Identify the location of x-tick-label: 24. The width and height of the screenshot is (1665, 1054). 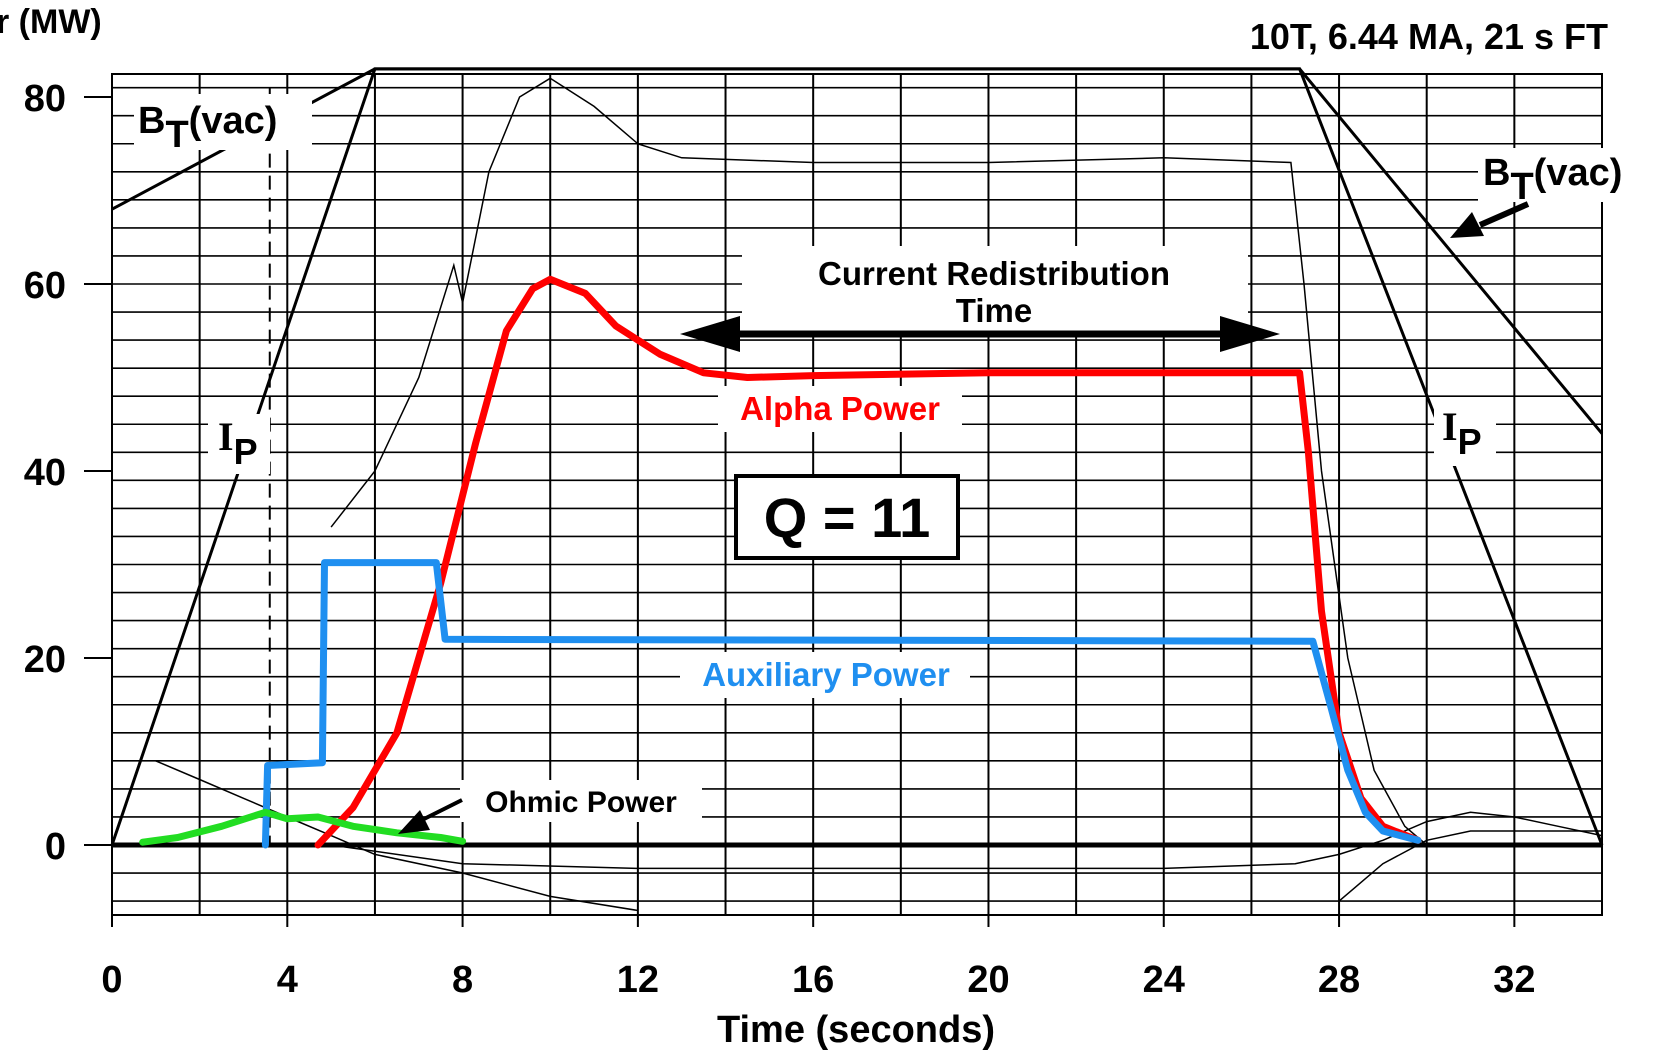
(1164, 980).